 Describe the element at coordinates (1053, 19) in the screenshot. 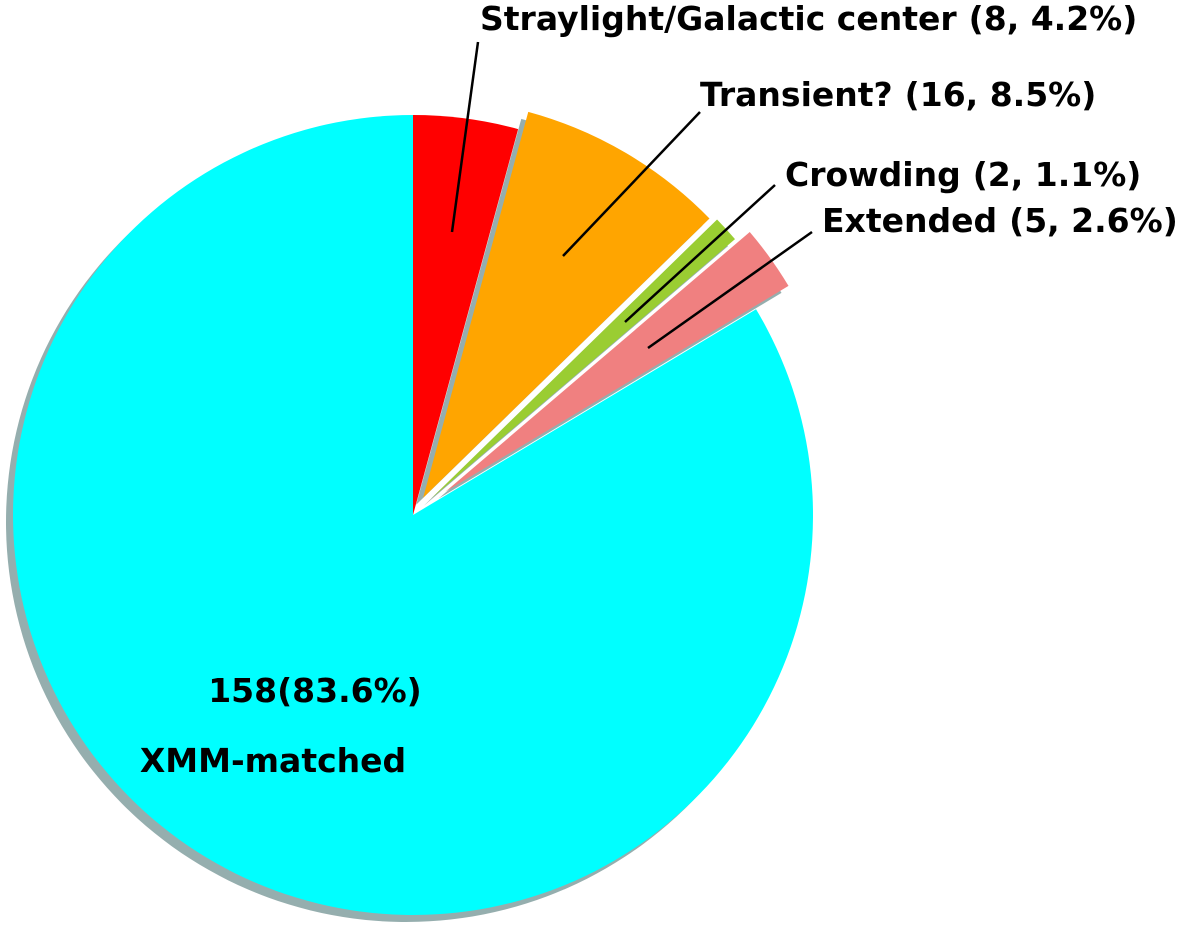

I see `slice-value-label: (8, 4.2%)` at that location.